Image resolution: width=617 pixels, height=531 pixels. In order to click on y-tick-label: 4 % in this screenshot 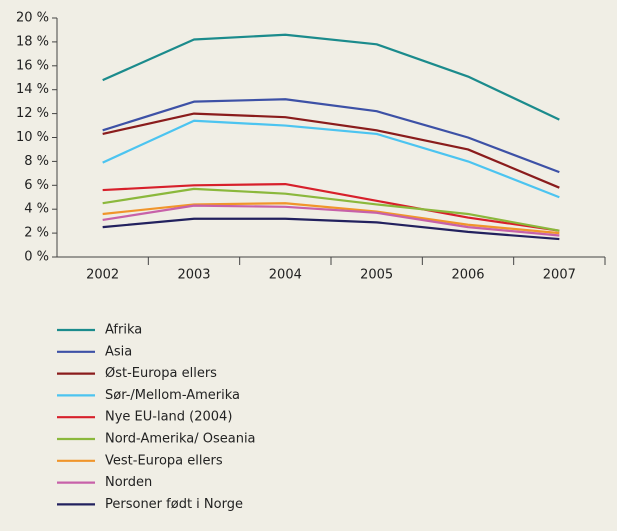, I will do `click(36, 209)`.